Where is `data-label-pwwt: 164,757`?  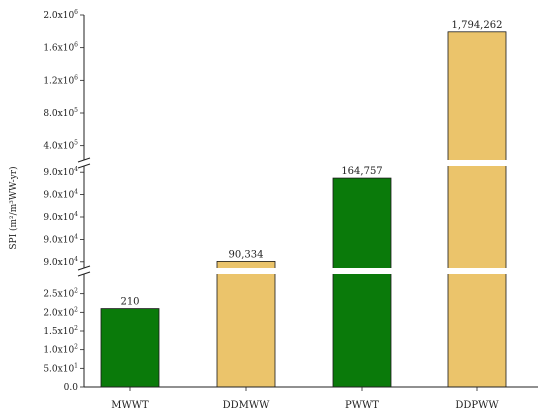
data-label-pwwt: 164,757 is located at coordinates (361, 171).